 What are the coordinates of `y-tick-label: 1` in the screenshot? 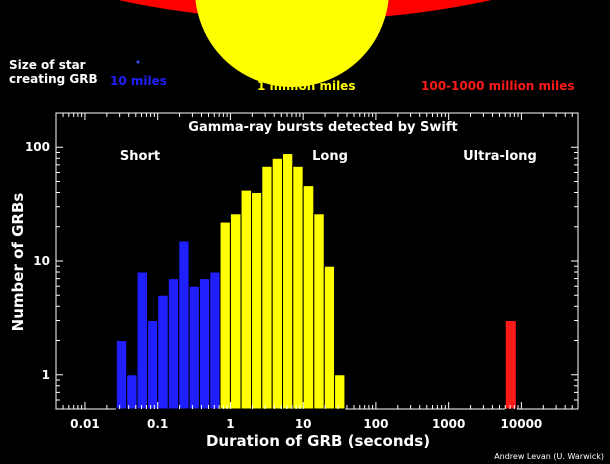 It's located at (46, 375).